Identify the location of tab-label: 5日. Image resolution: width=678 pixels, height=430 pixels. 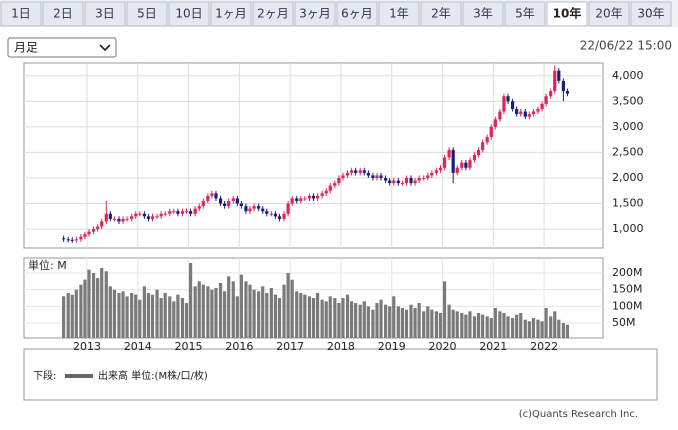
(147, 14).